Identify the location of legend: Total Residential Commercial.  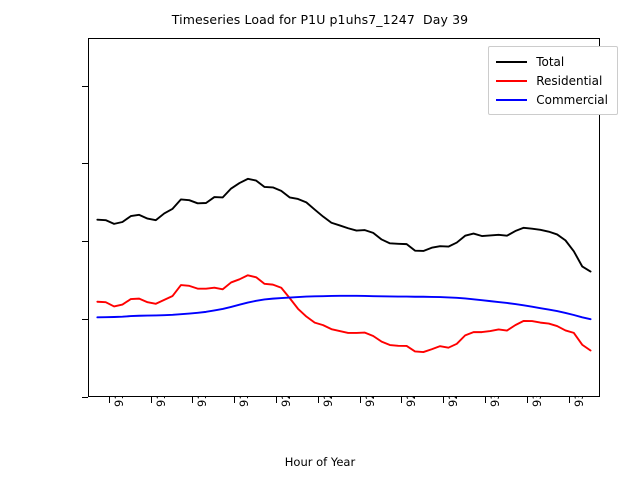
(553, 80).